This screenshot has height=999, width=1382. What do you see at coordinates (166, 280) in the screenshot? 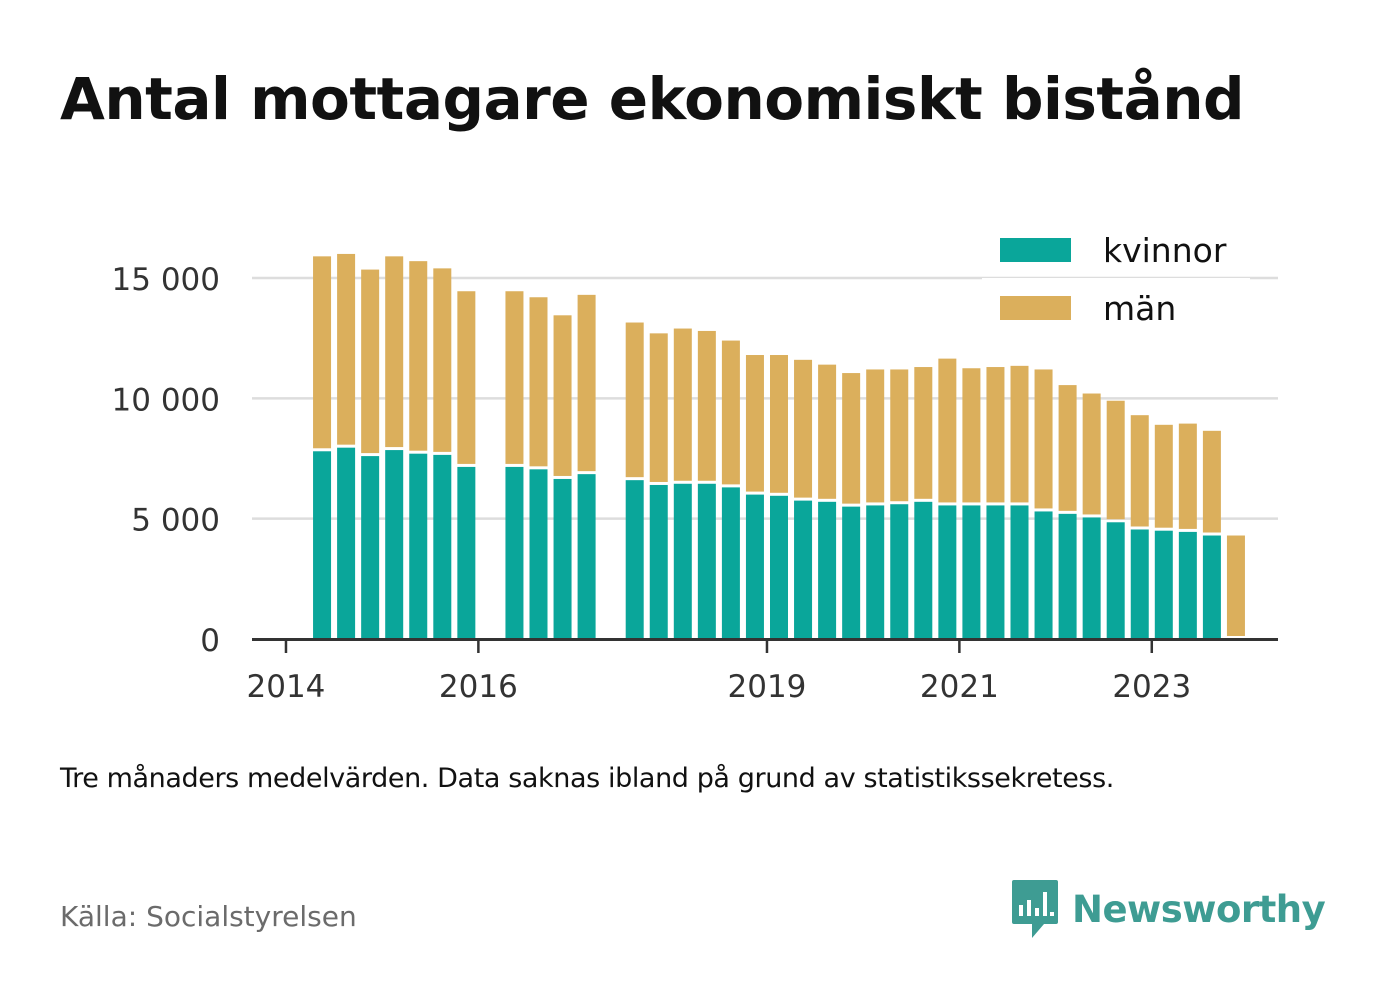
I see `y-tick-label: 15 000` at bounding box center [166, 280].